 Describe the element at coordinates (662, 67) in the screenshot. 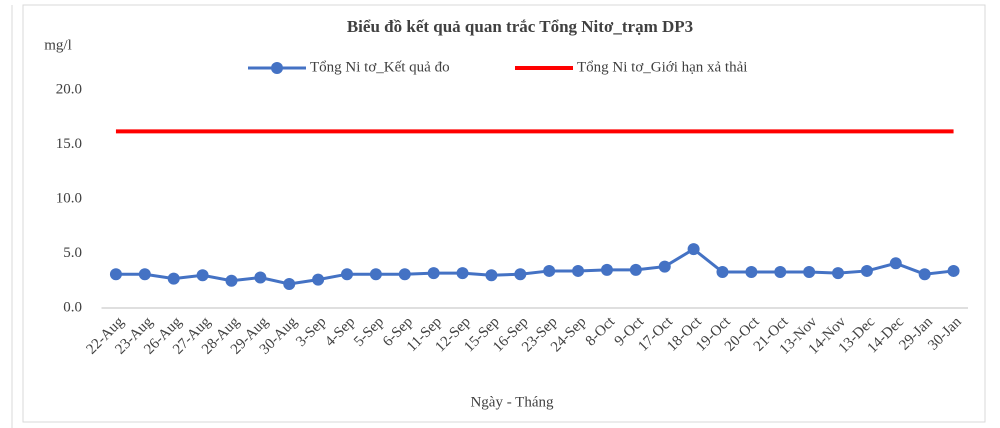

I see `legend-label: Tổng Ni tơ_Giới hạn xả thải` at that location.